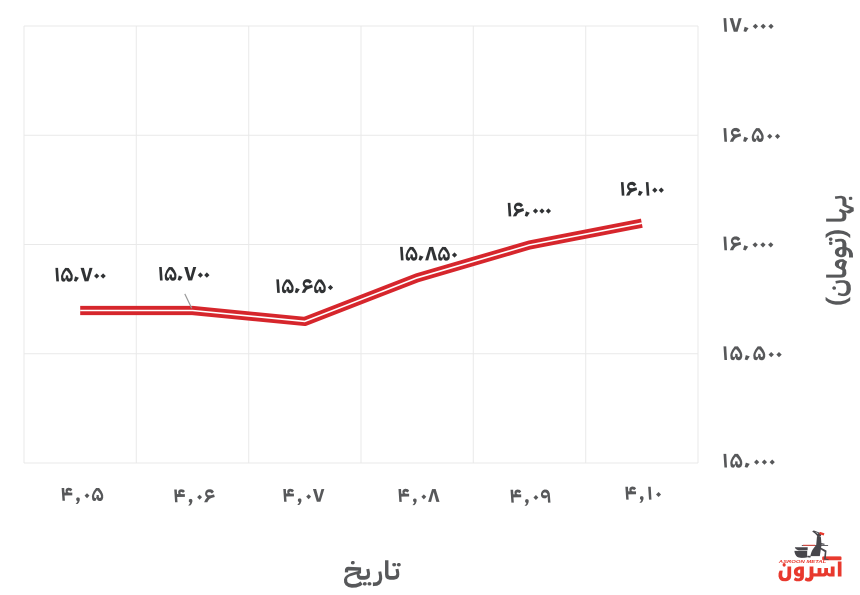  What do you see at coordinates (802, 562) in the screenshot?
I see `svg-text: ASROON METAL` at bounding box center [802, 562].